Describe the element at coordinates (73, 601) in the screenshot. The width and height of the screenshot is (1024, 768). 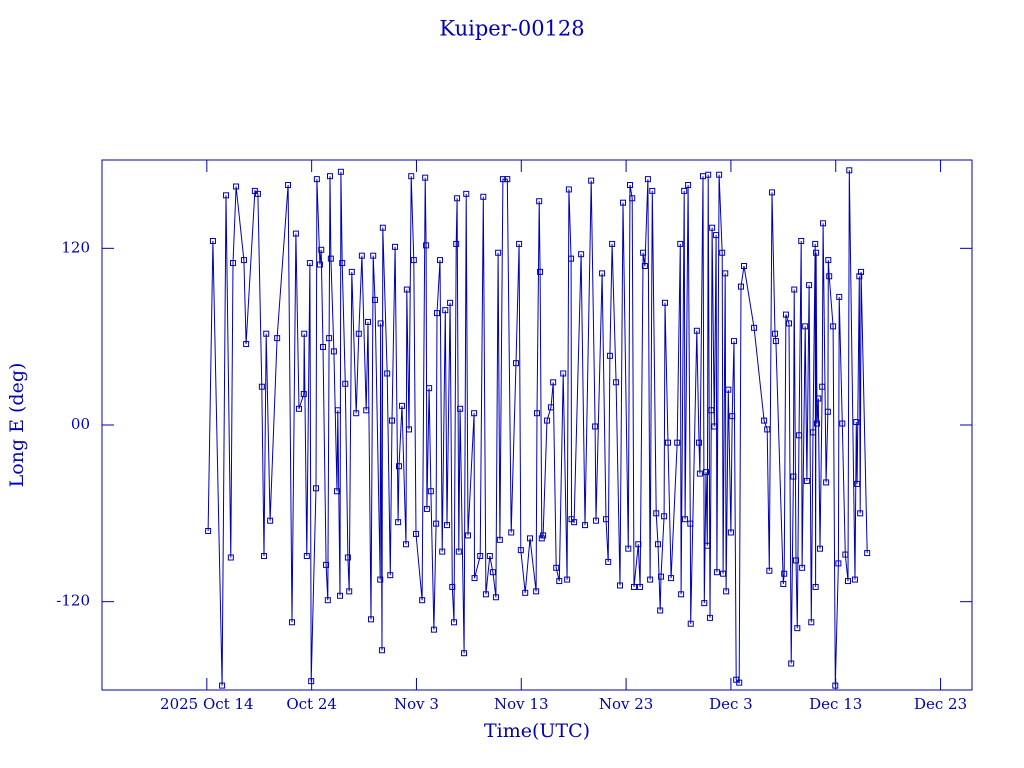
I see `y-tick-label: -120` at that location.